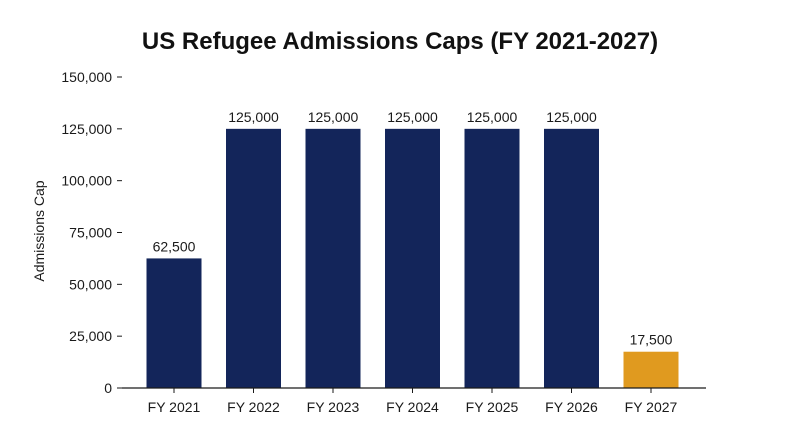 This screenshot has height=447, width=800. What do you see at coordinates (253, 407) in the screenshot?
I see `x-tick-label: FY 2022` at bounding box center [253, 407].